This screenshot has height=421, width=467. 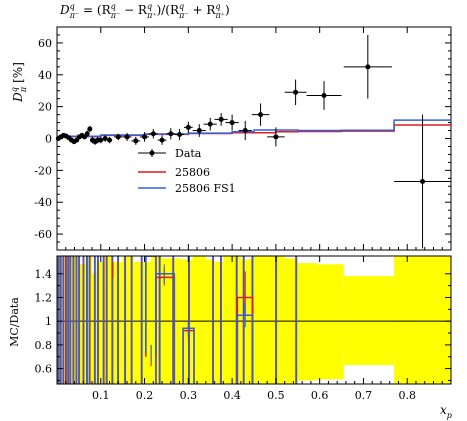 What do you see at coordinates (364, 395) in the screenshot?
I see `x-tick-label: 0.7` at bounding box center [364, 395].